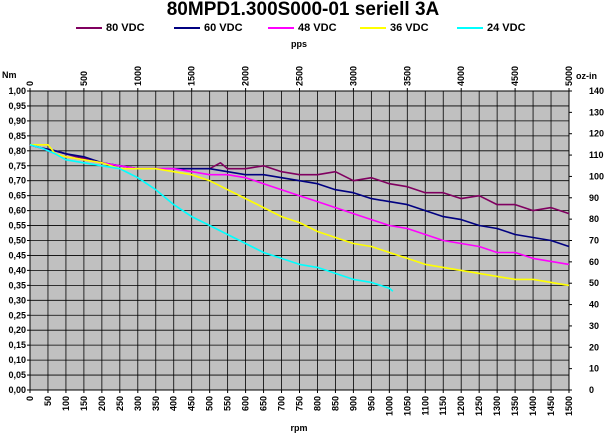 The image size is (606, 434). Describe the element at coordinates (9, 75) in the screenshot. I see `y-axis-left-label: Nm` at that location.